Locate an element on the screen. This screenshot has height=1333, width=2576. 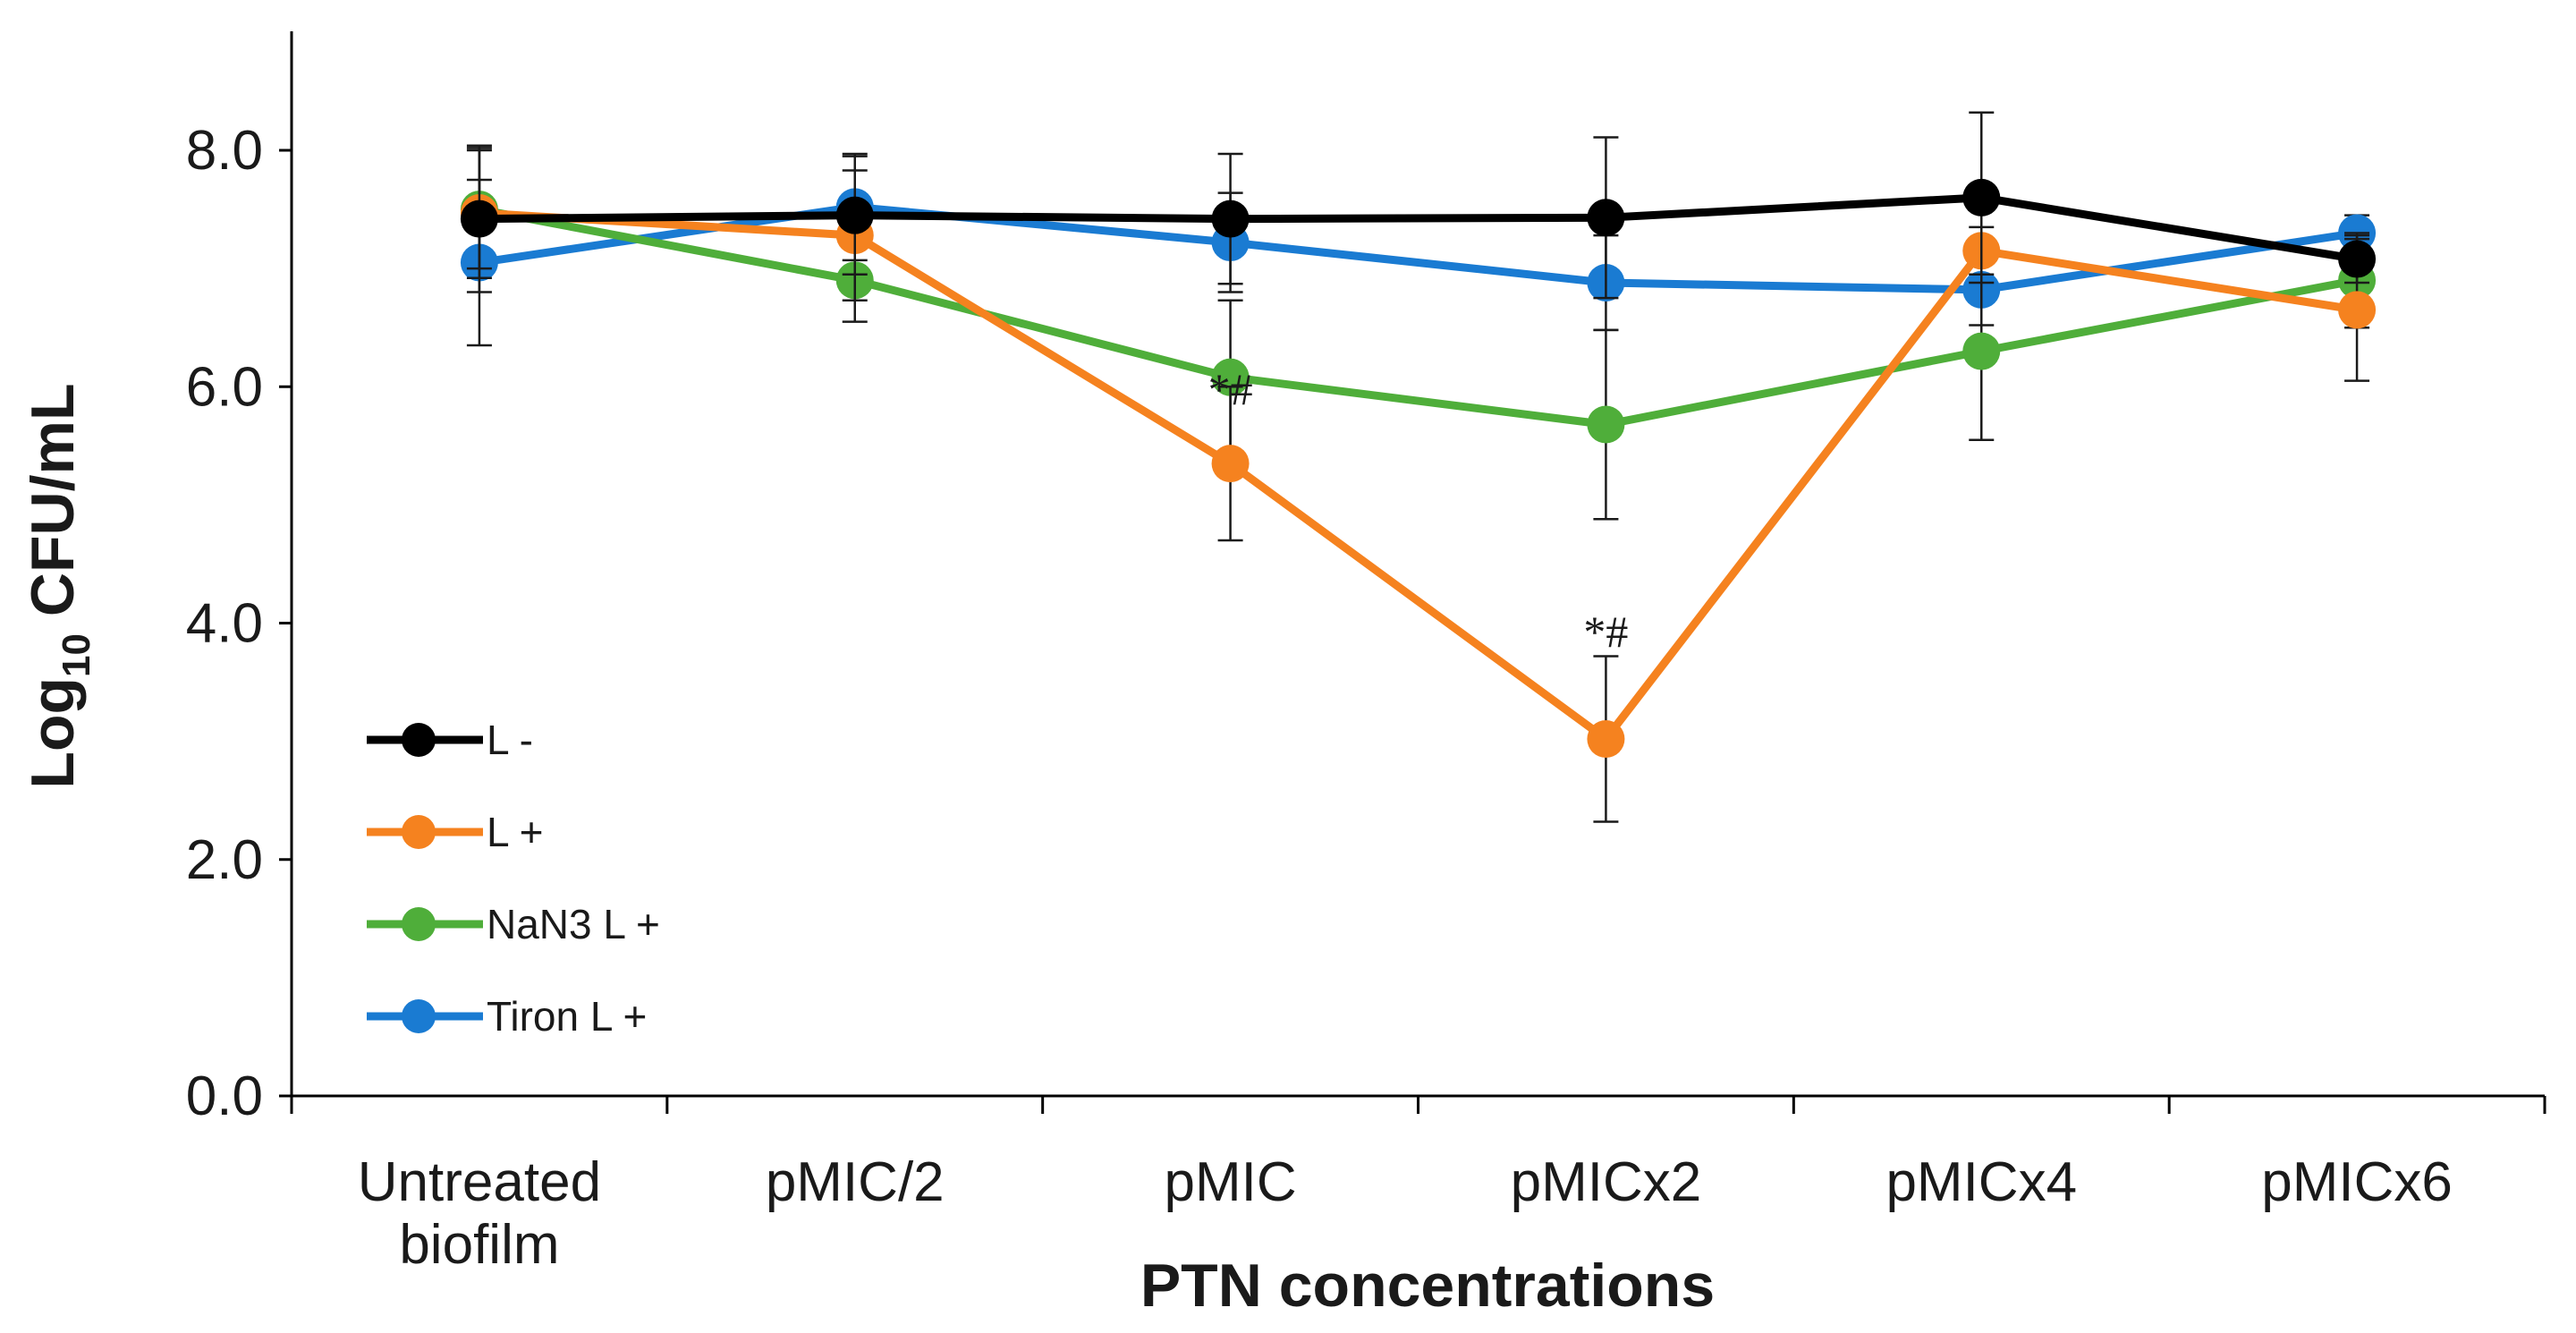
y-ticks: 0.0 2.0 4.0 6.0 8.0 is located at coordinates (239, 623).